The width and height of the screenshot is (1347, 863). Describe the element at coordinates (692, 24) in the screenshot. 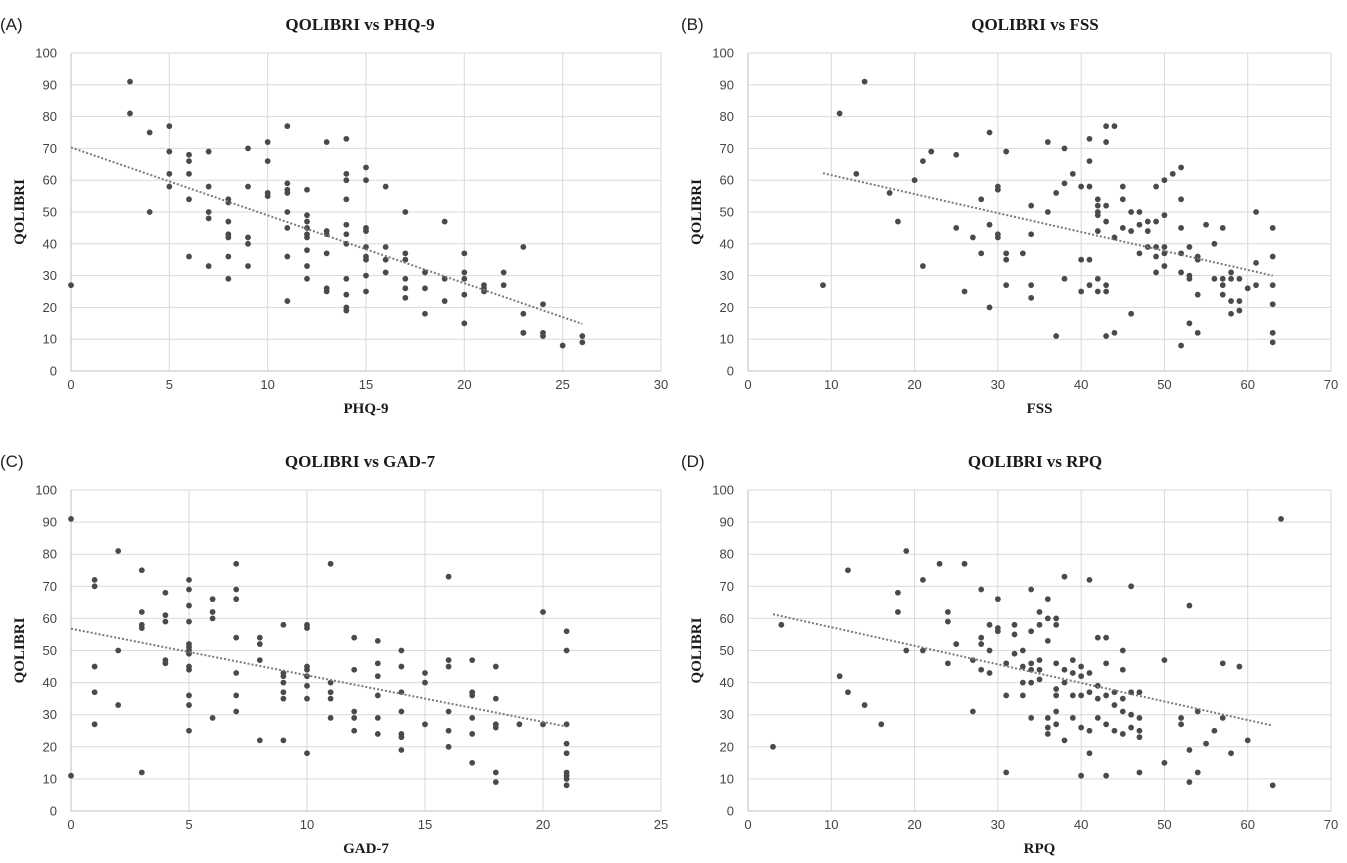

I see `panel-label: (B)` at that location.